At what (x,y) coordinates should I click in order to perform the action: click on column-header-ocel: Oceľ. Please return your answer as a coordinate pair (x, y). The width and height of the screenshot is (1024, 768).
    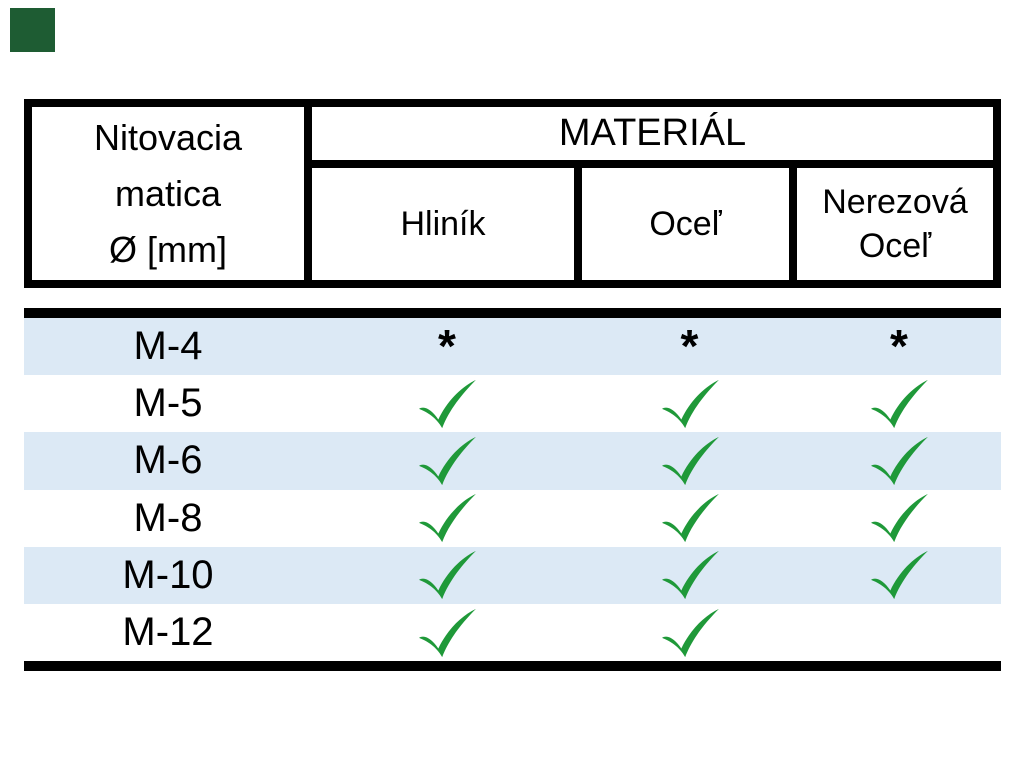
    Looking at the image, I should click on (689, 224).